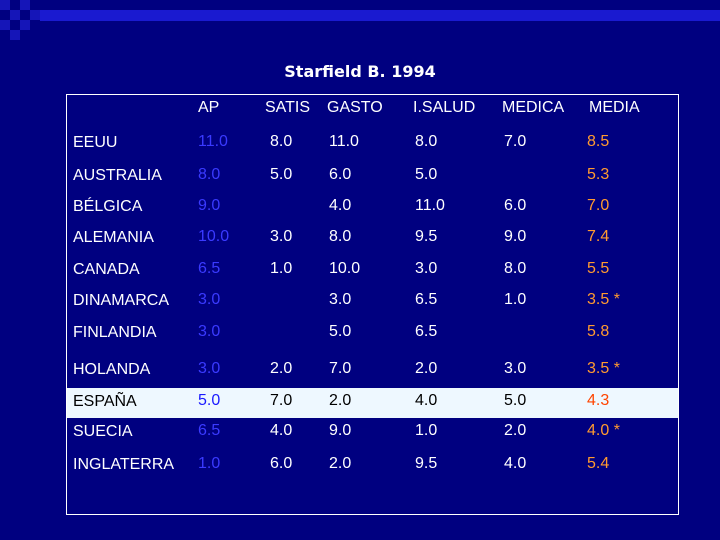 The image size is (720, 540). What do you see at coordinates (614, 107) in the screenshot?
I see `column-header: MEDIA` at bounding box center [614, 107].